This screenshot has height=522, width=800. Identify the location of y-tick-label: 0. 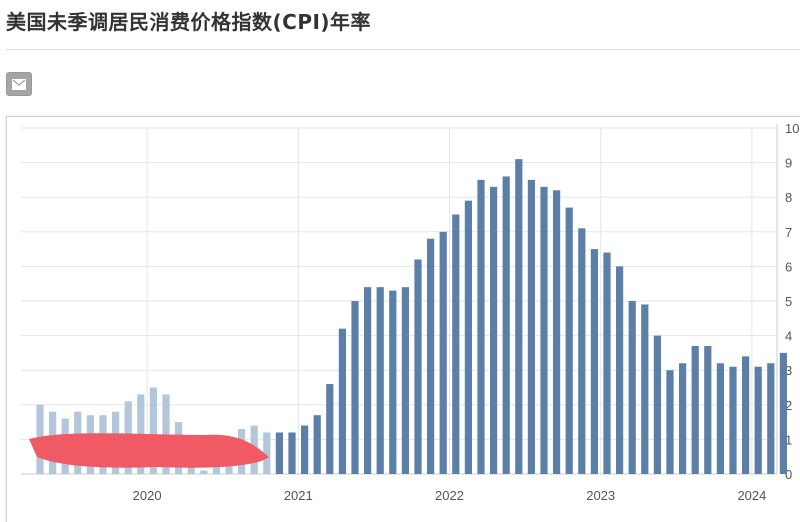
(788, 474).